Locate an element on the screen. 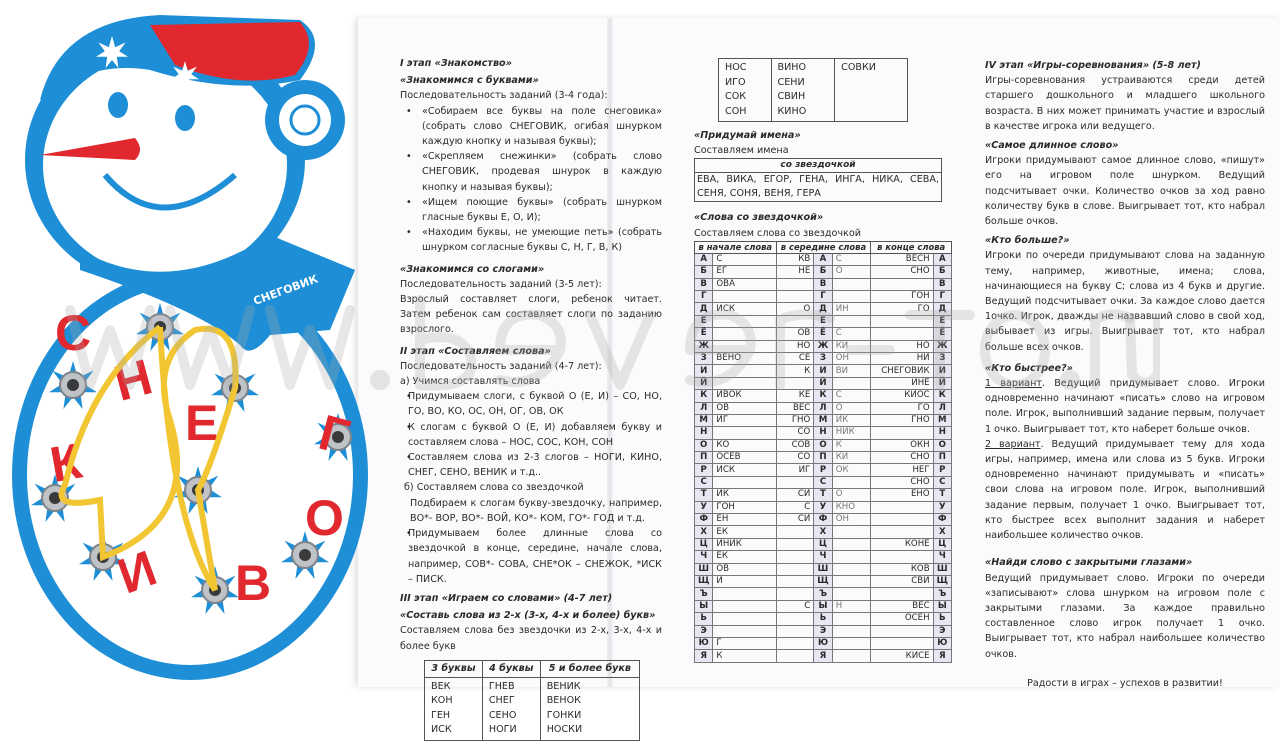 The image size is (1280, 741). letter-cell: Щ is located at coordinates (823, 581).